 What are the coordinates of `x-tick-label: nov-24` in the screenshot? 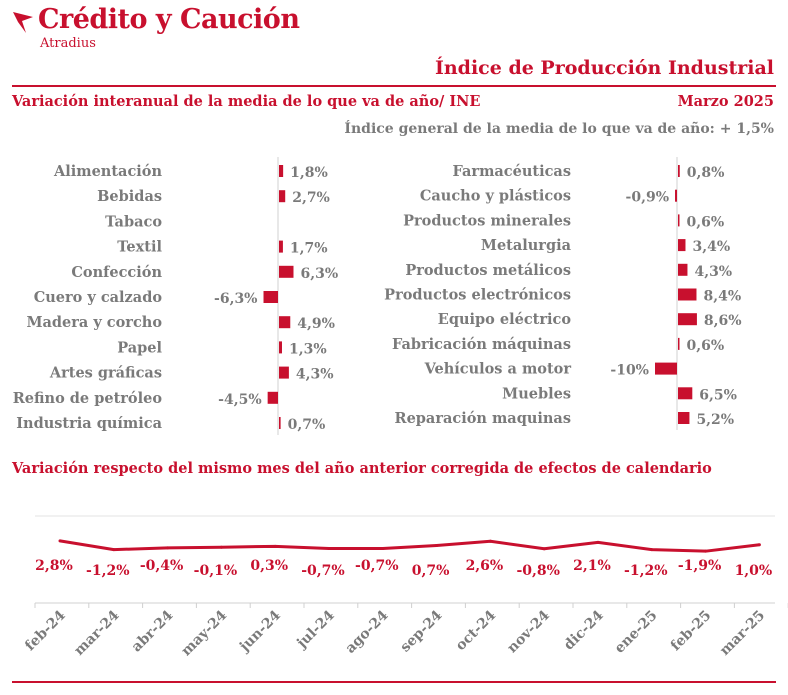 It's located at (528, 631).